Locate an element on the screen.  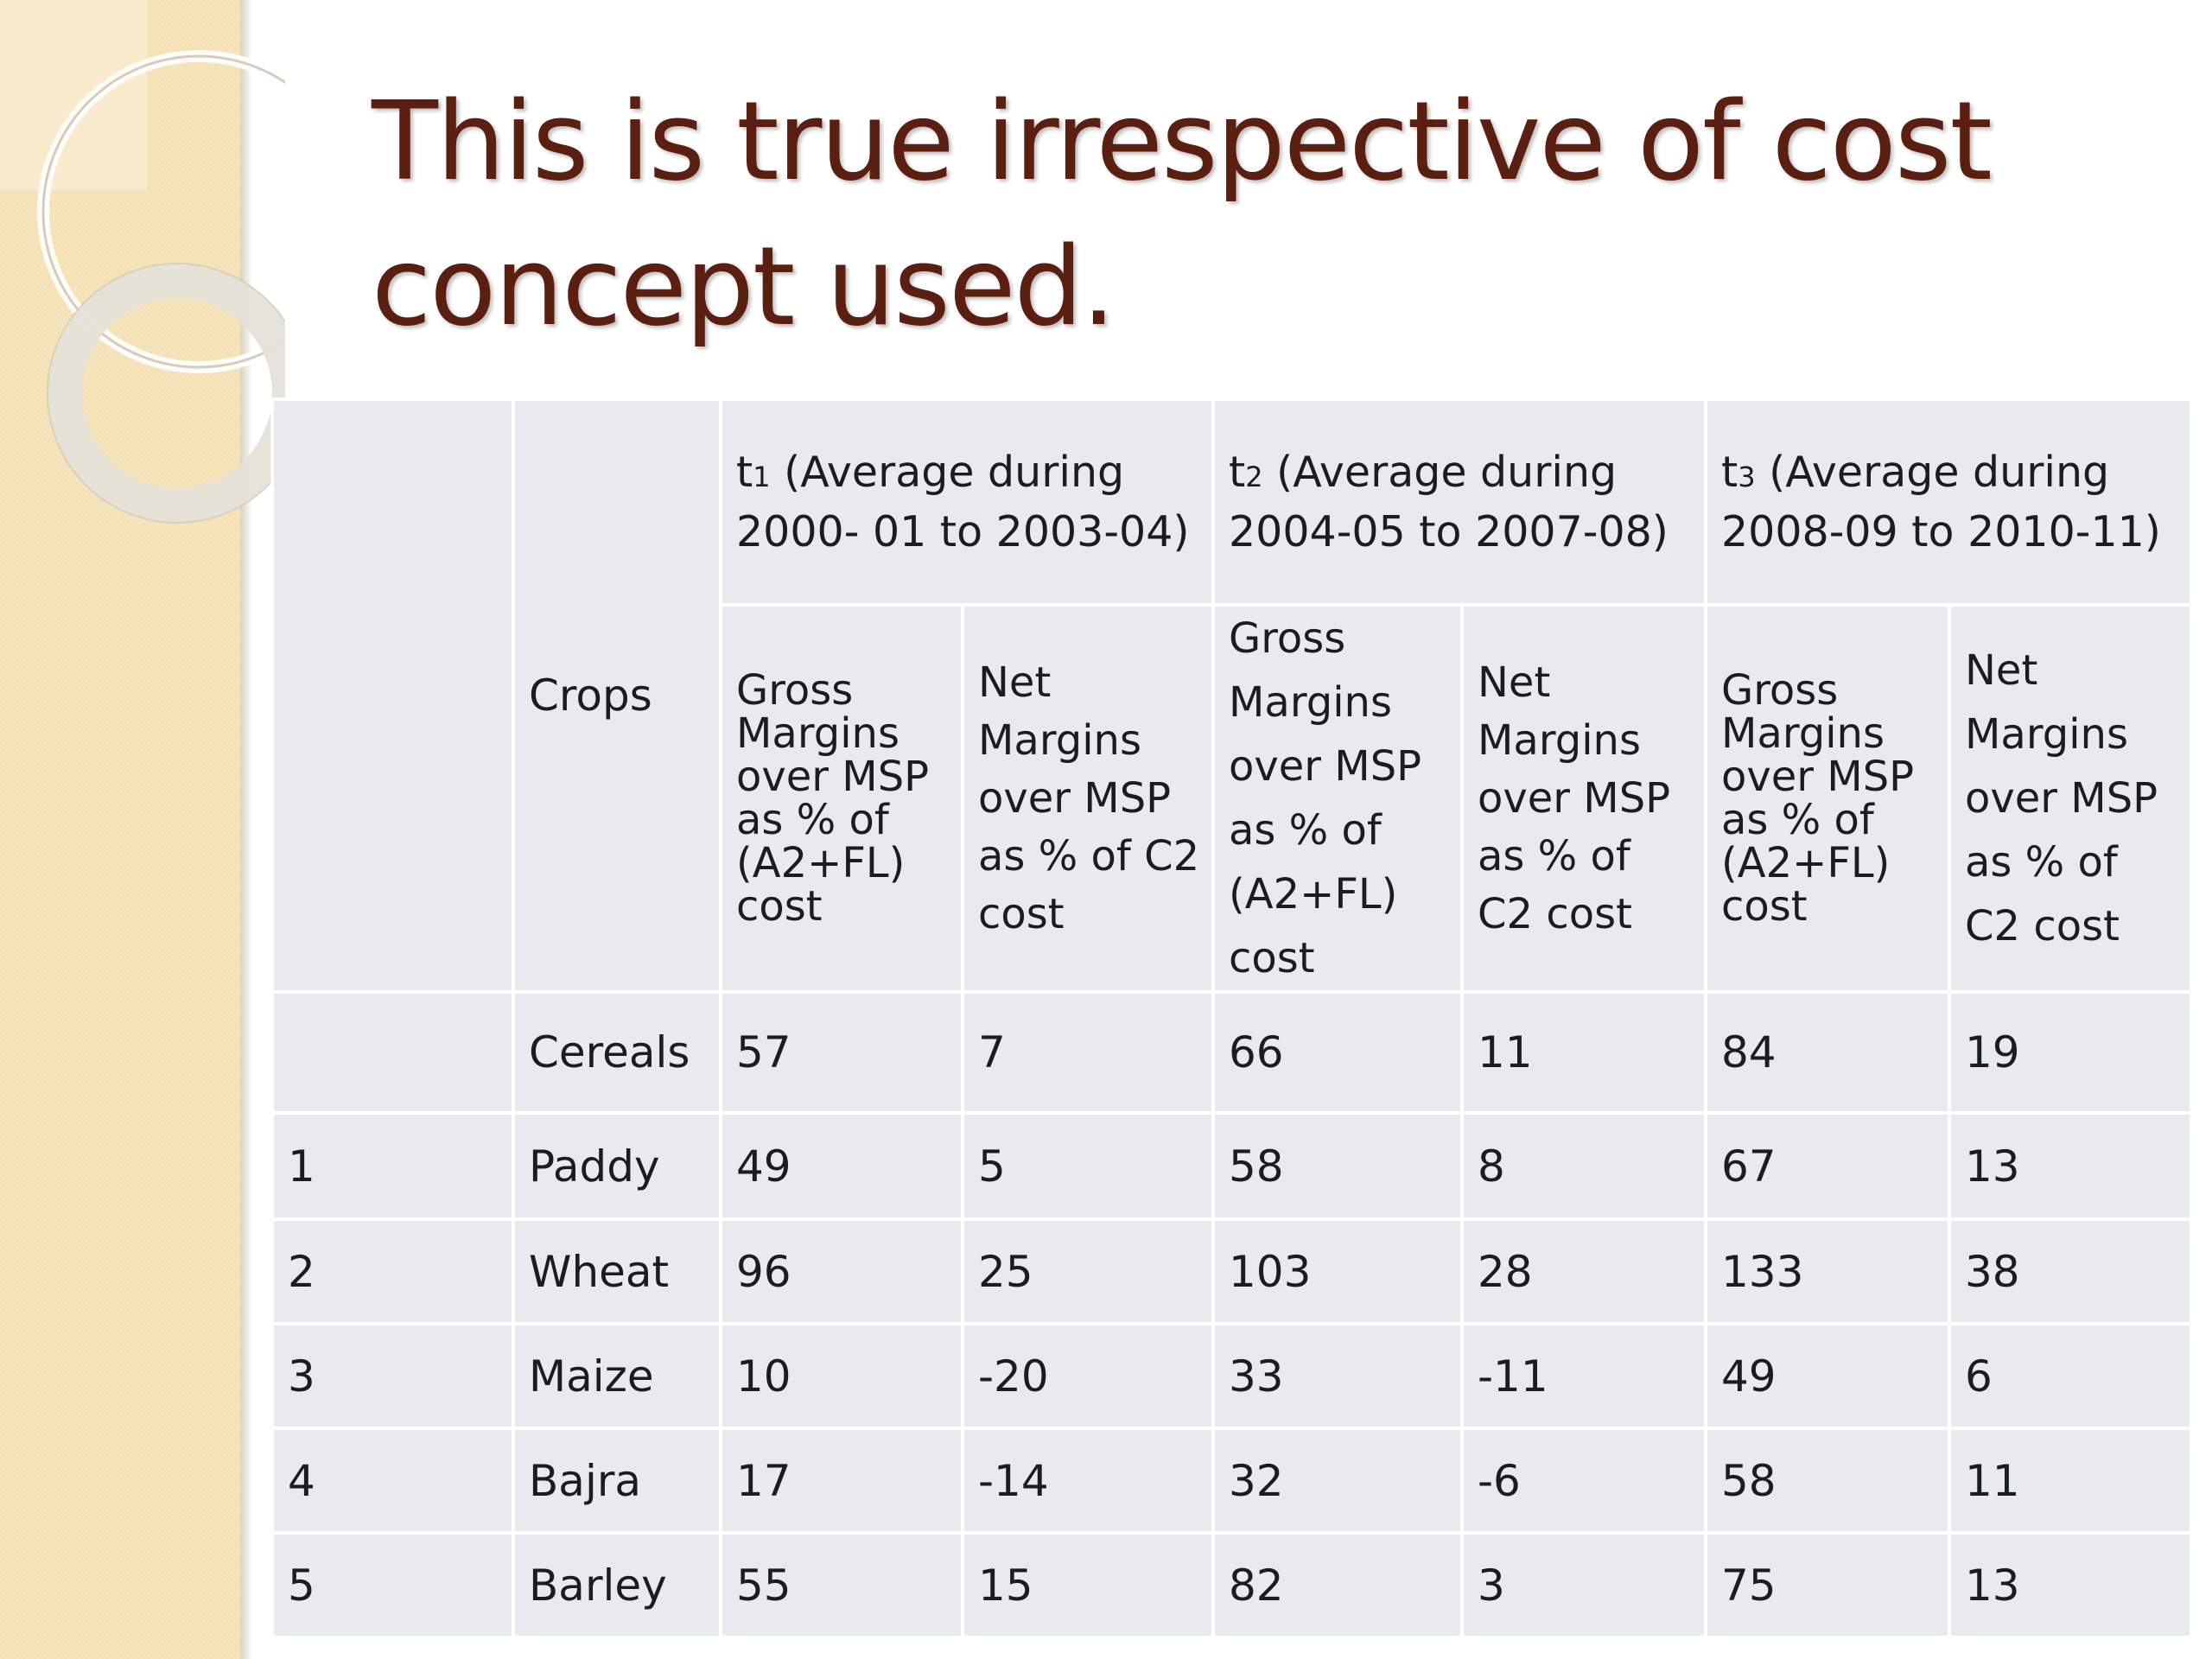
value-cell: 25 is located at coordinates (1088, 1271).